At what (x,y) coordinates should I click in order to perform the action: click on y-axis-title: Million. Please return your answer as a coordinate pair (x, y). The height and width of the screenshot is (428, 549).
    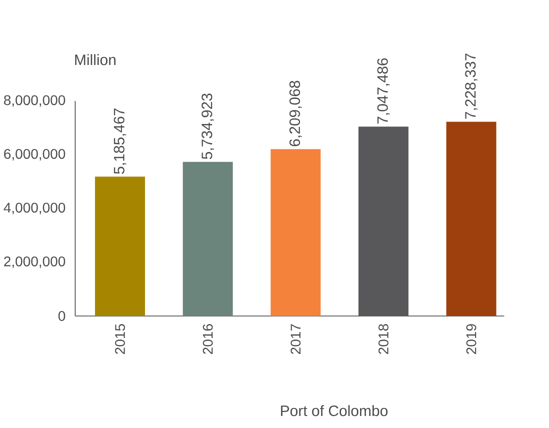
    Looking at the image, I should click on (95, 60).